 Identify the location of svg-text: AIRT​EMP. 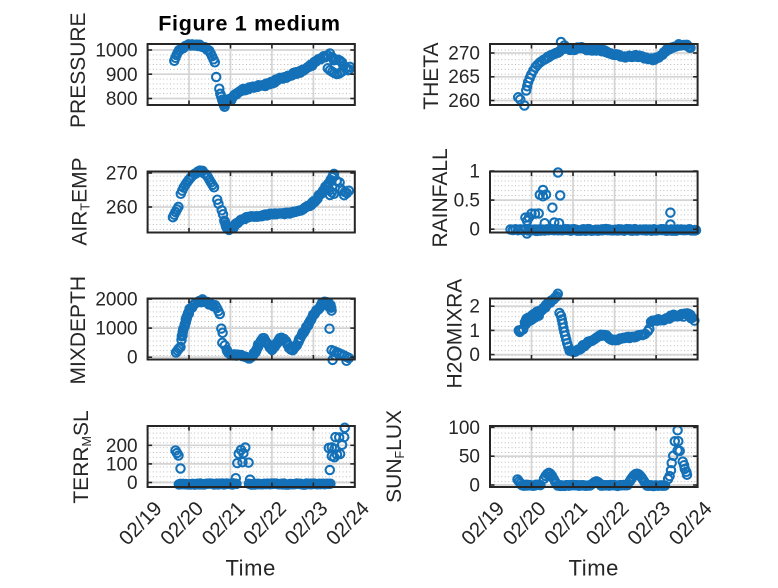
(81, 201).